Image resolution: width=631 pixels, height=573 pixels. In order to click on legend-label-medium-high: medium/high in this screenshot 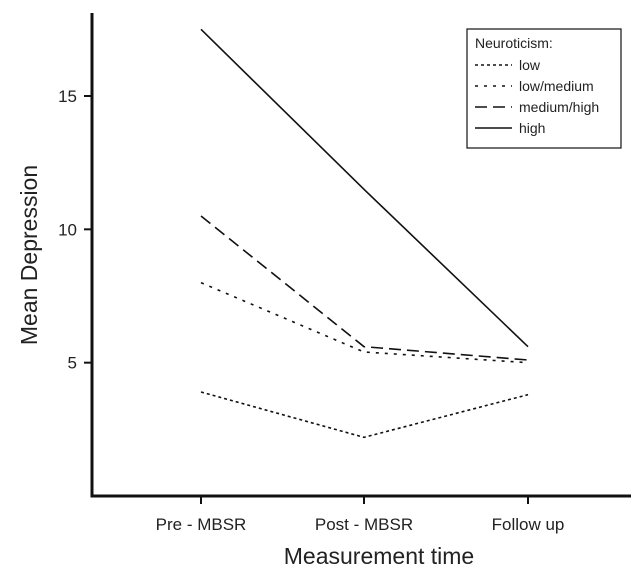, I will do `click(559, 107)`.